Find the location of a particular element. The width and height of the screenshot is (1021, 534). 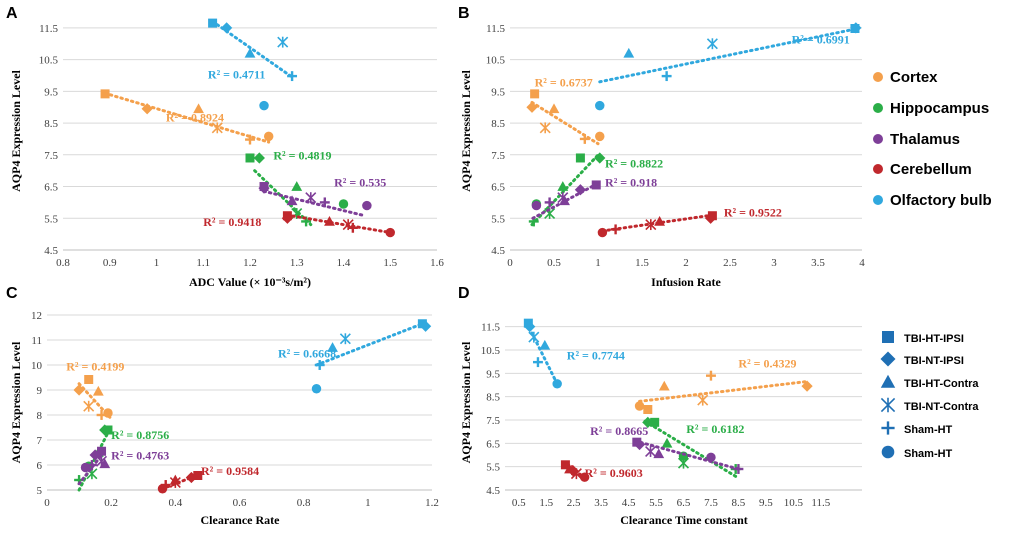

chart-d-x-tick-label: 1.5 is located at coordinates (546, 503).